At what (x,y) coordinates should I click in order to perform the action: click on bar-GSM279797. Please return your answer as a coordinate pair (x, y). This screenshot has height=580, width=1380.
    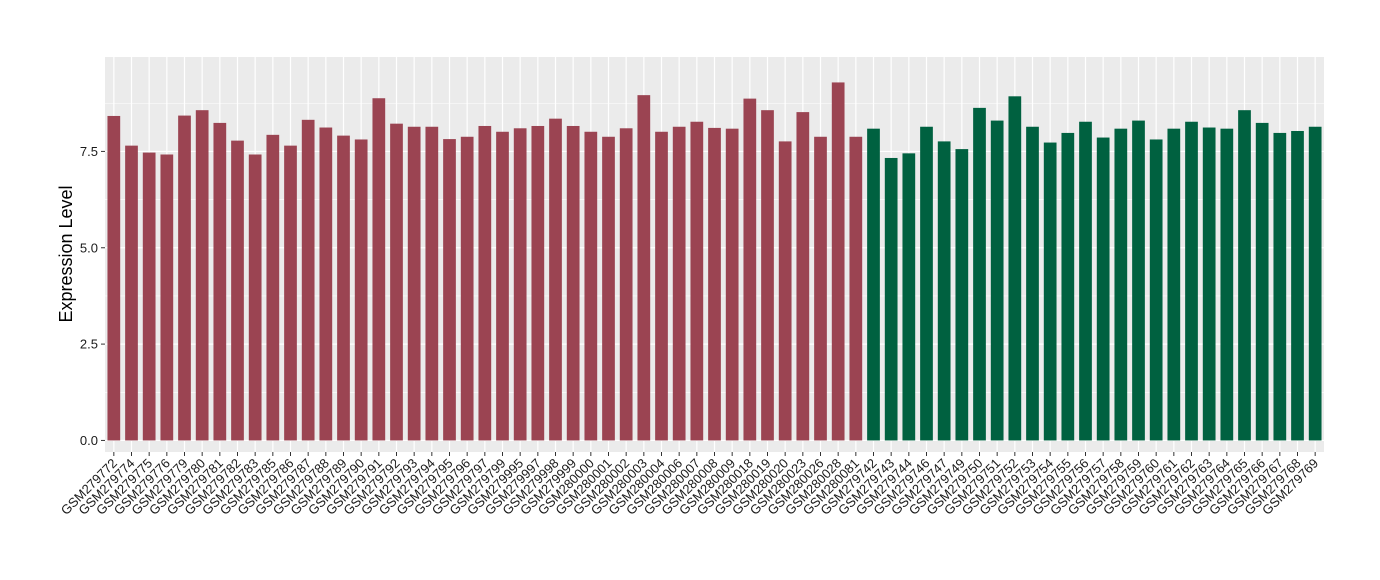
    Looking at the image, I should click on (485, 283).